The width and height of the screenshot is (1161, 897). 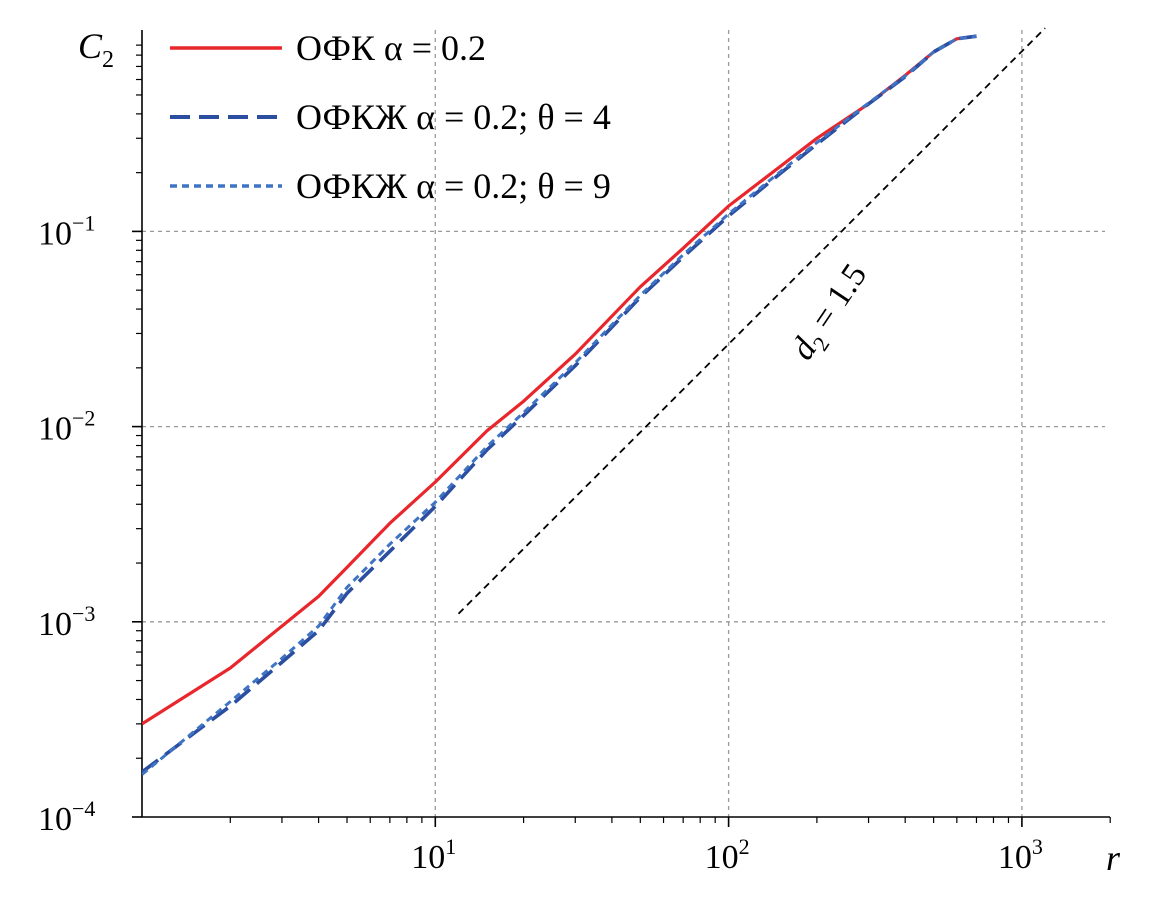 I want to click on y-tick-label: 10⁻⁴, so click(x=66, y=817).